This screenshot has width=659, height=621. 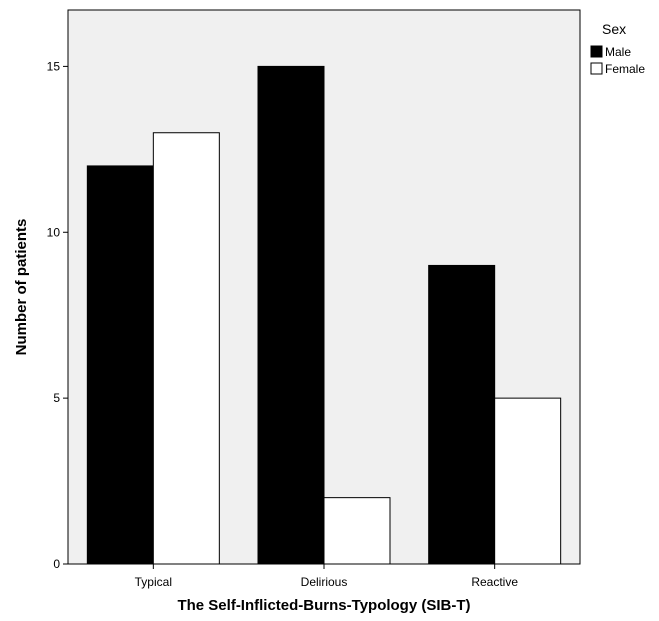 What do you see at coordinates (494, 582) in the screenshot?
I see `x-tick-label-reactive: Reactive` at bounding box center [494, 582].